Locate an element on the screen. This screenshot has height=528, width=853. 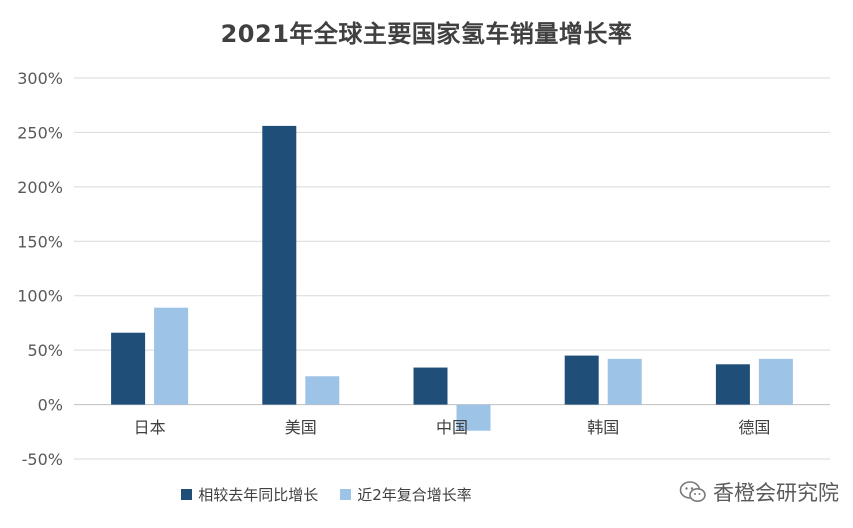
y-tick-label: 50% is located at coordinates (45, 350).